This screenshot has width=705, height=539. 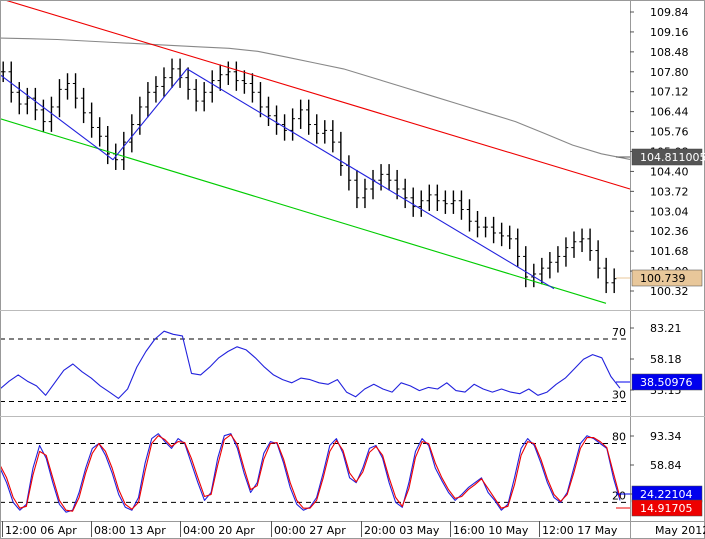 I want to click on x-tick-label: 16:00 10 May, so click(x=491, y=530).